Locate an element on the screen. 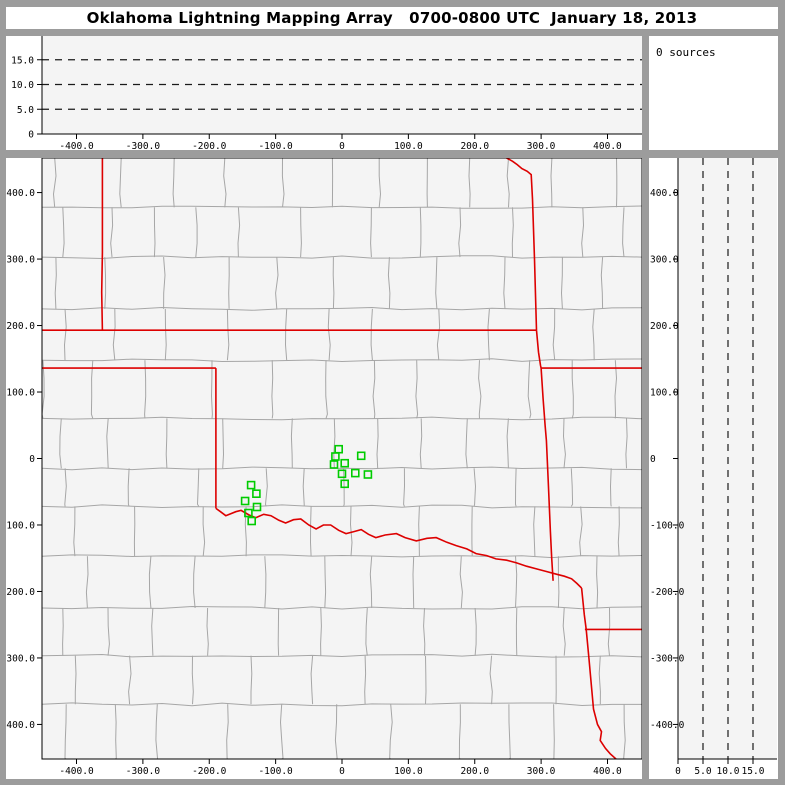 This screenshot has width=785, height=785. separator-vertical is located at coordinates (645, 404).